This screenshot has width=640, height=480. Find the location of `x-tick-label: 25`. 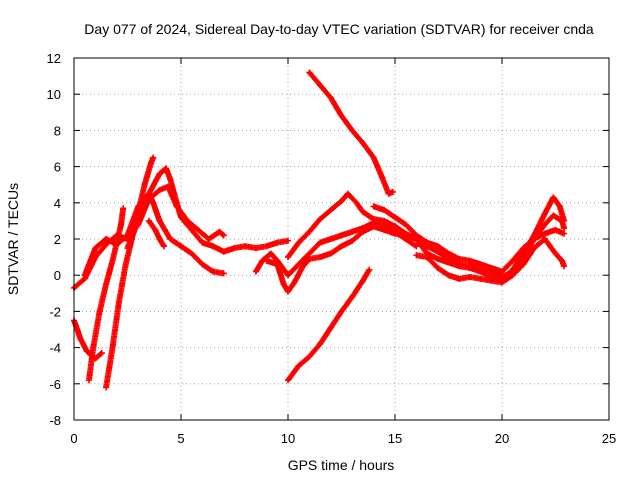

x-tick-label: 25 is located at coordinates (609, 438).